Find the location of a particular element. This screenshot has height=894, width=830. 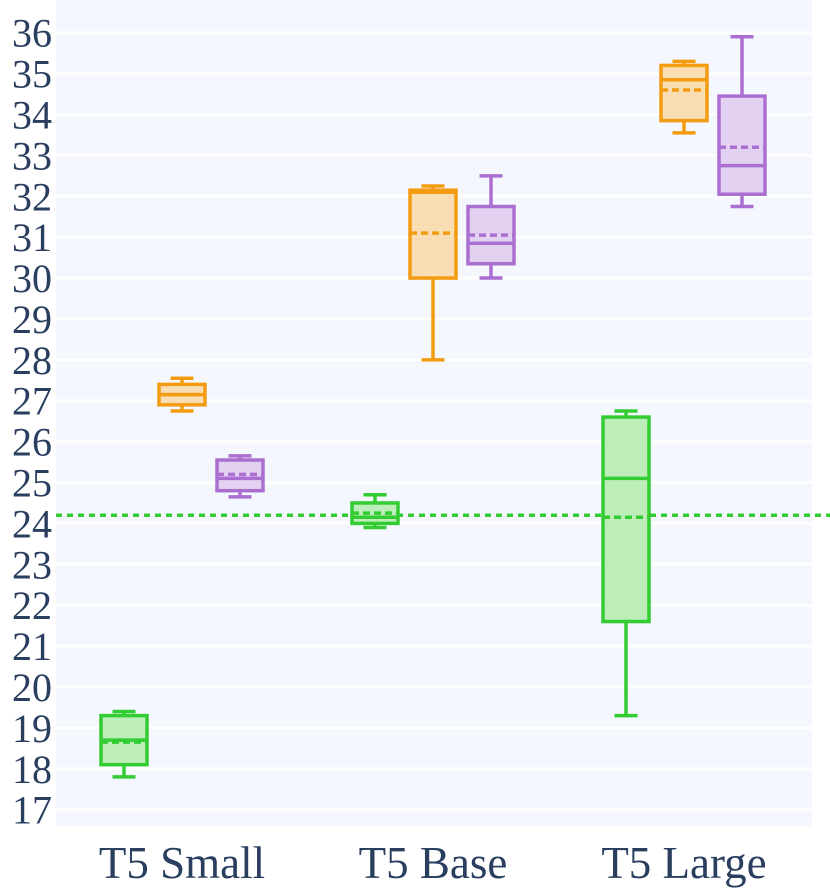

y-tick-label-34: 34 is located at coordinates (32, 114).